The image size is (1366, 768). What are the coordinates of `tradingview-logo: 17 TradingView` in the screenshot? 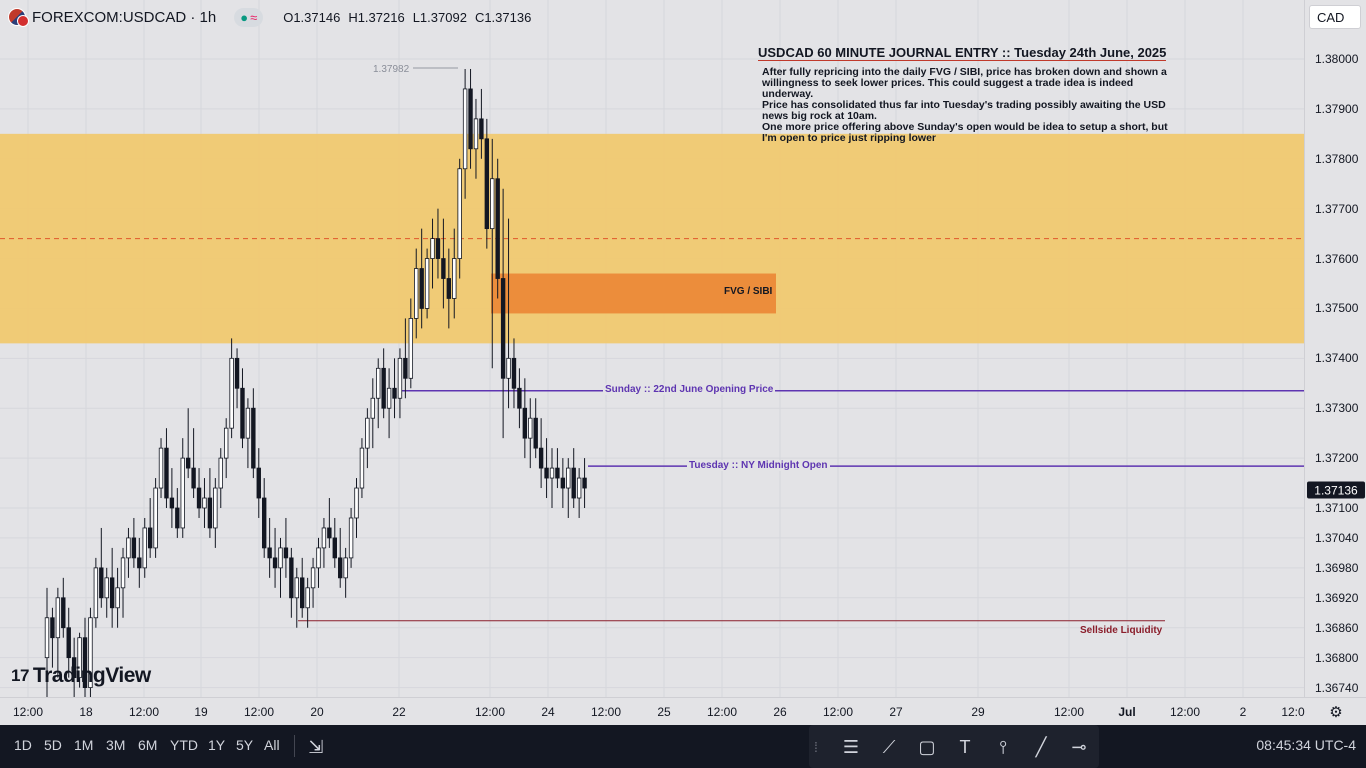 It's located at (81, 676).